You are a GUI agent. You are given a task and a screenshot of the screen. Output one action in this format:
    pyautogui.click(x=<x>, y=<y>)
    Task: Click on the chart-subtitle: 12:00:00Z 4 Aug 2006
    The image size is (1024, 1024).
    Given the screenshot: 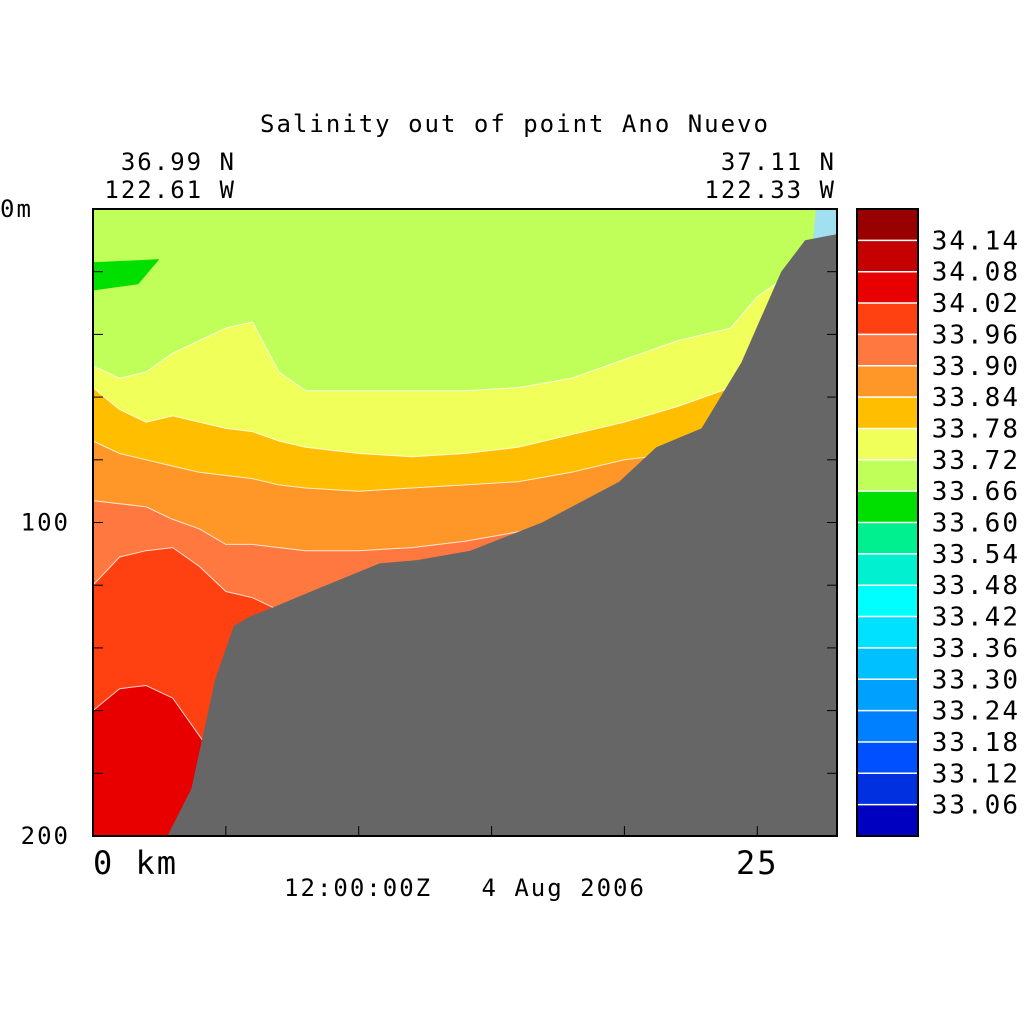 What is the action you would take?
    pyautogui.click(x=465, y=888)
    